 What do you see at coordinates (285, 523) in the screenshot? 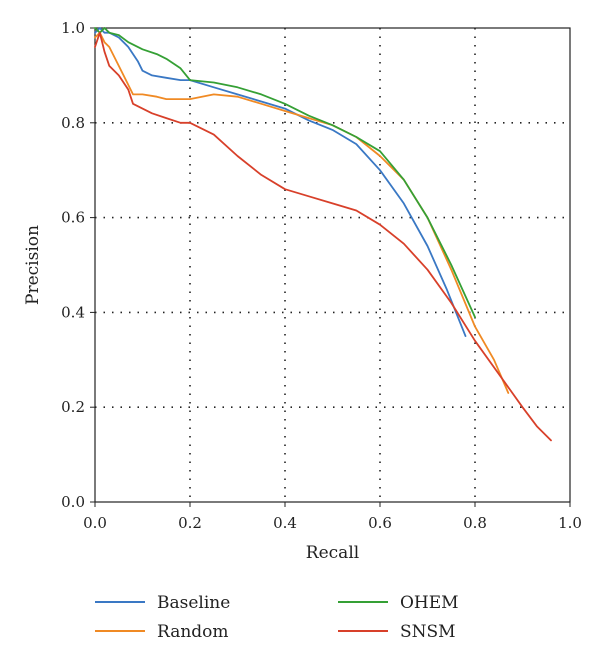
I see `x-tick-label: 0.4` at bounding box center [285, 523].